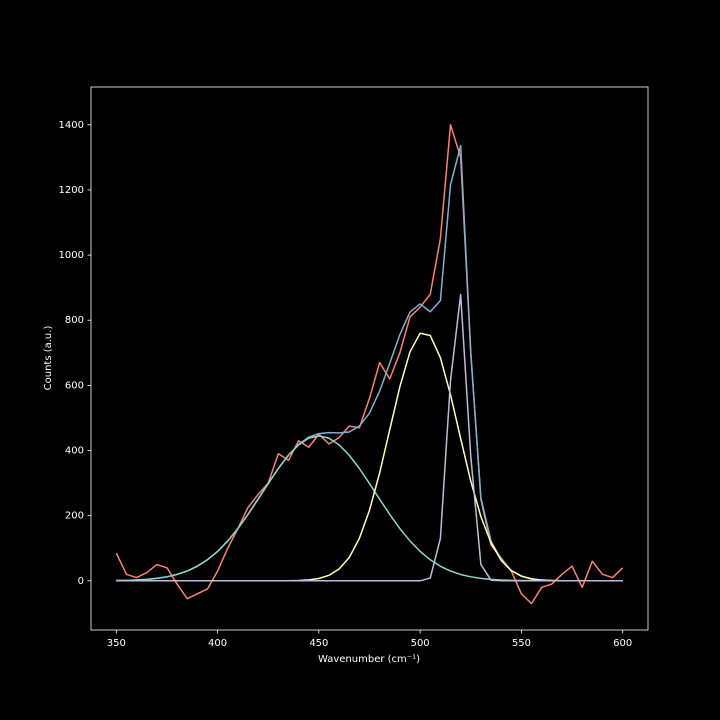 The image size is (720, 720). I want to click on x-tick-label: 400, so click(217, 643).